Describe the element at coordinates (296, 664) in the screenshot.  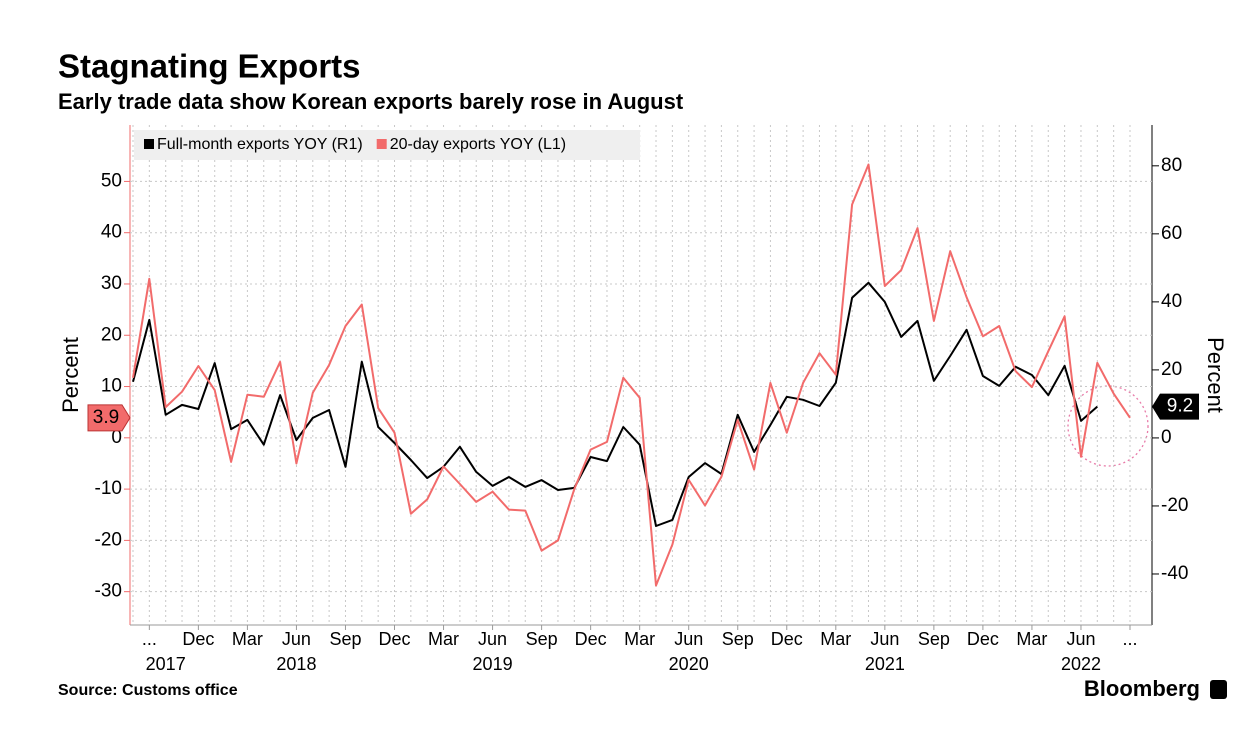
I see `x-year-label: 2018` at that location.